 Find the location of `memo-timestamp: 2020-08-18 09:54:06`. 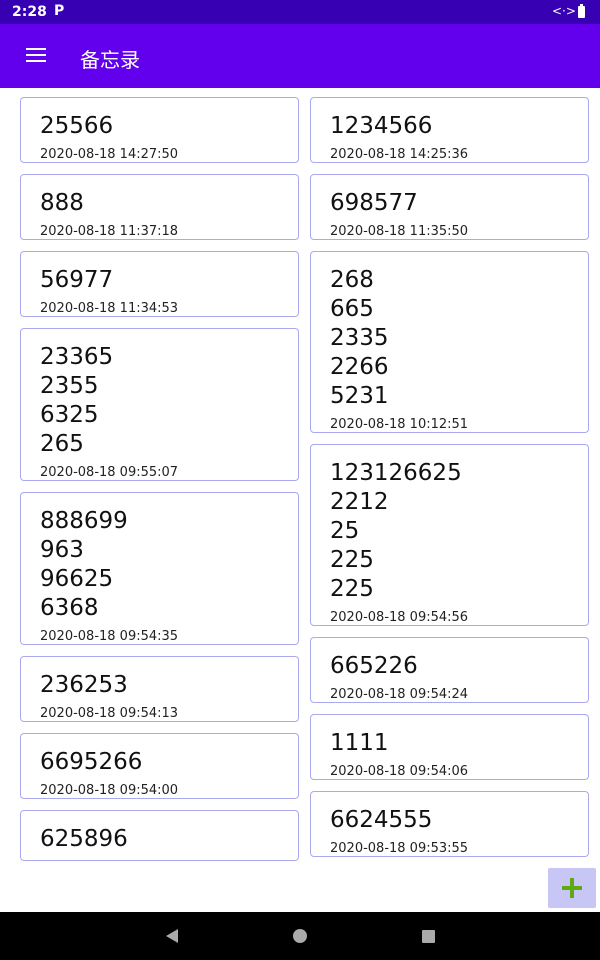

memo-timestamp: 2020-08-18 09:54:06 is located at coordinates (399, 771).